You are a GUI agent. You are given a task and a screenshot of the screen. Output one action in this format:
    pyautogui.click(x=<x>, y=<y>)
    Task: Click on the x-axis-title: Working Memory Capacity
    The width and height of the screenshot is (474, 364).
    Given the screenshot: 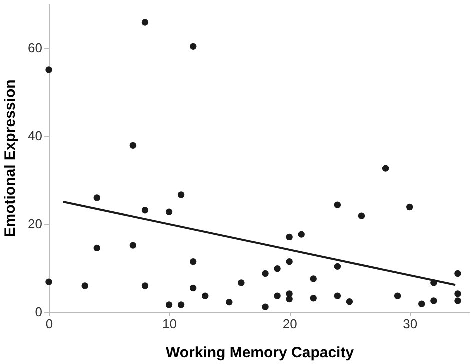 What is the action you would take?
    pyautogui.click(x=260, y=353)
    